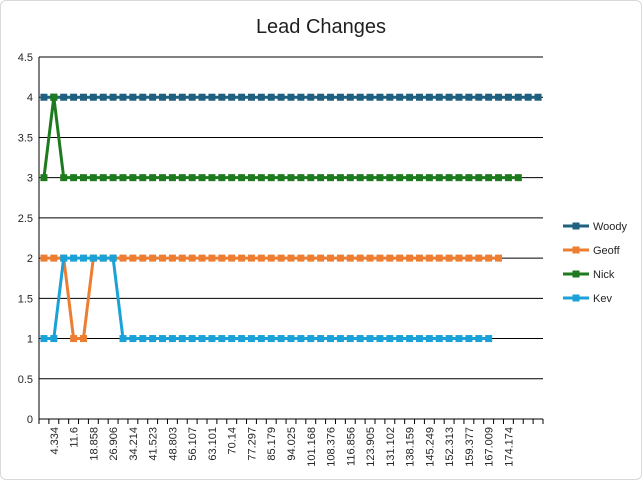 This screenshot has height=480, width=642. I want to click on x-tick-label: 152.313, so click(450, 447).